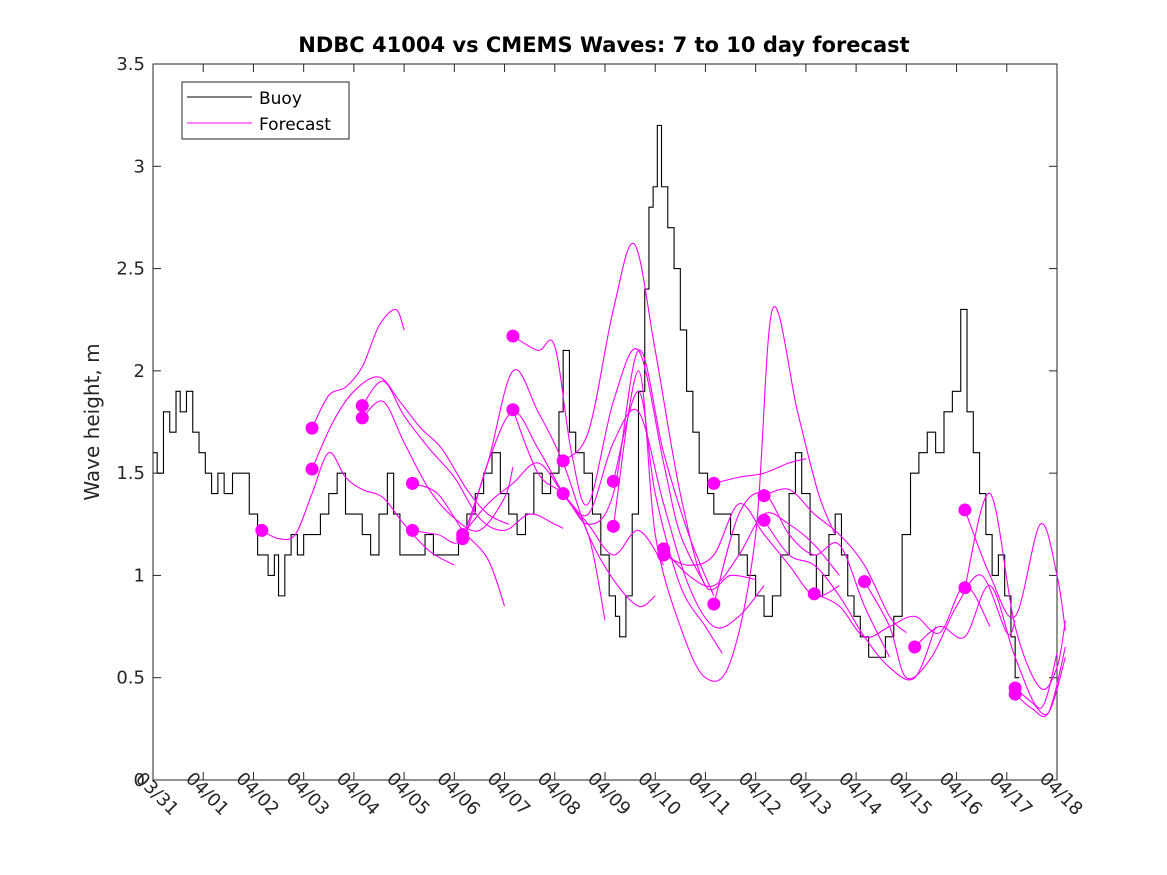 Image resolution: width=1167 pixels, height=875 pixels. Describe the element at coordinates (139, 166) in the screenshot. I see `y-tick-label: 3` at that location.